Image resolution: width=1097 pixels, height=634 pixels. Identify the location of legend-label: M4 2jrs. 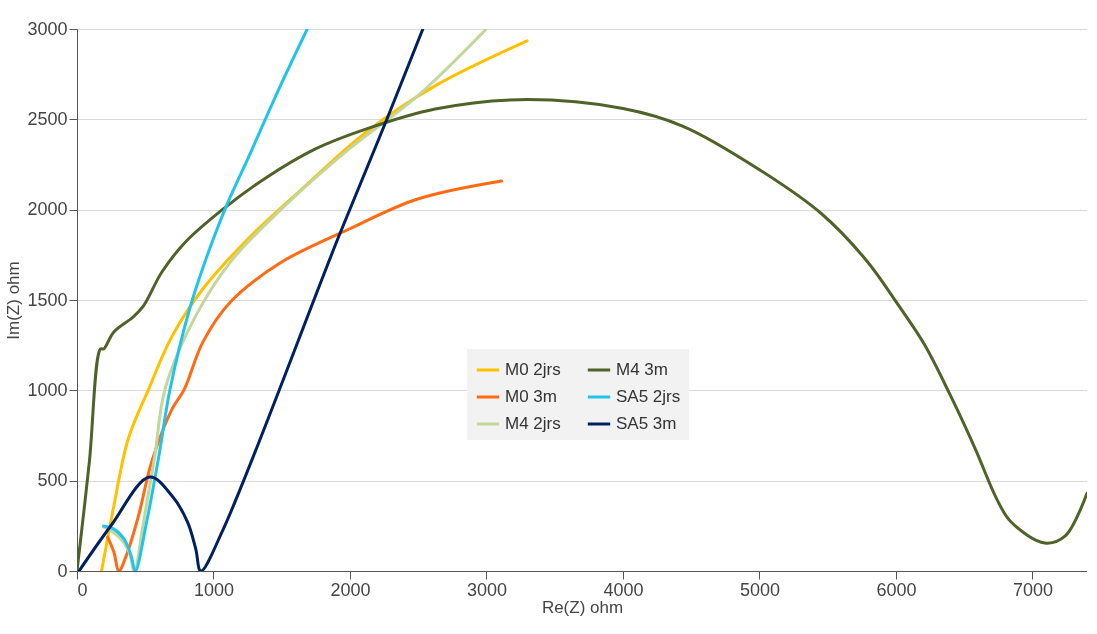
(533, 423).